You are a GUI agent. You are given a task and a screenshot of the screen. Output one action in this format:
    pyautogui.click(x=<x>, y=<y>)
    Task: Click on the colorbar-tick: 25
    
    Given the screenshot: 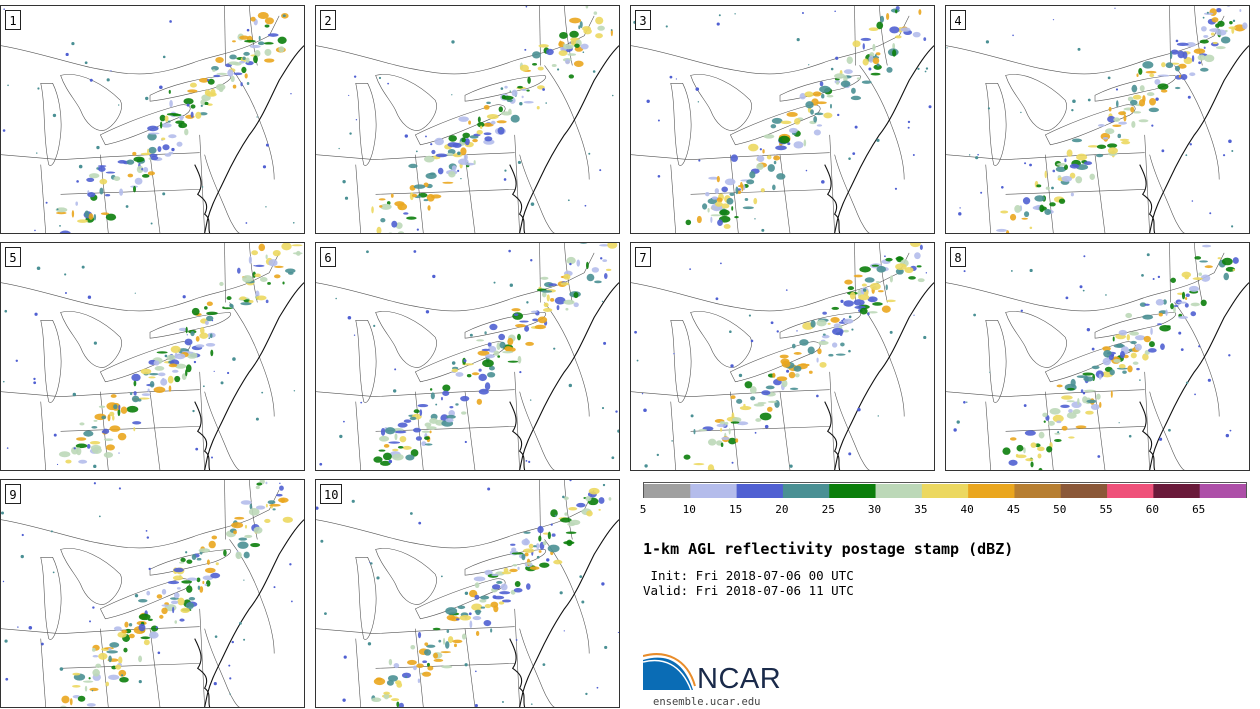 What is the action you would take?
    pyautogui.click(x=828, y=509)
    